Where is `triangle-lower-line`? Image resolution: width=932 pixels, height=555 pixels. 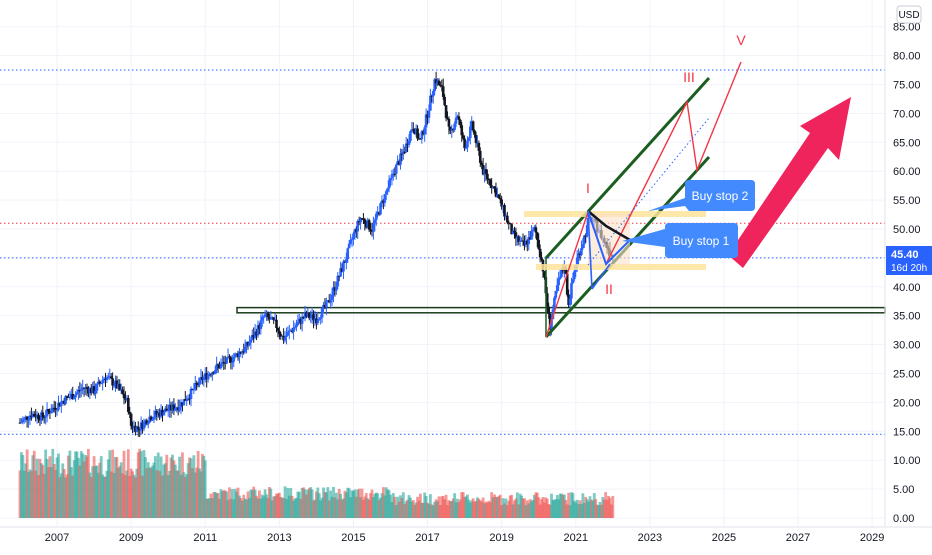 triangle-lower-line is located at coordinates (609, 238).